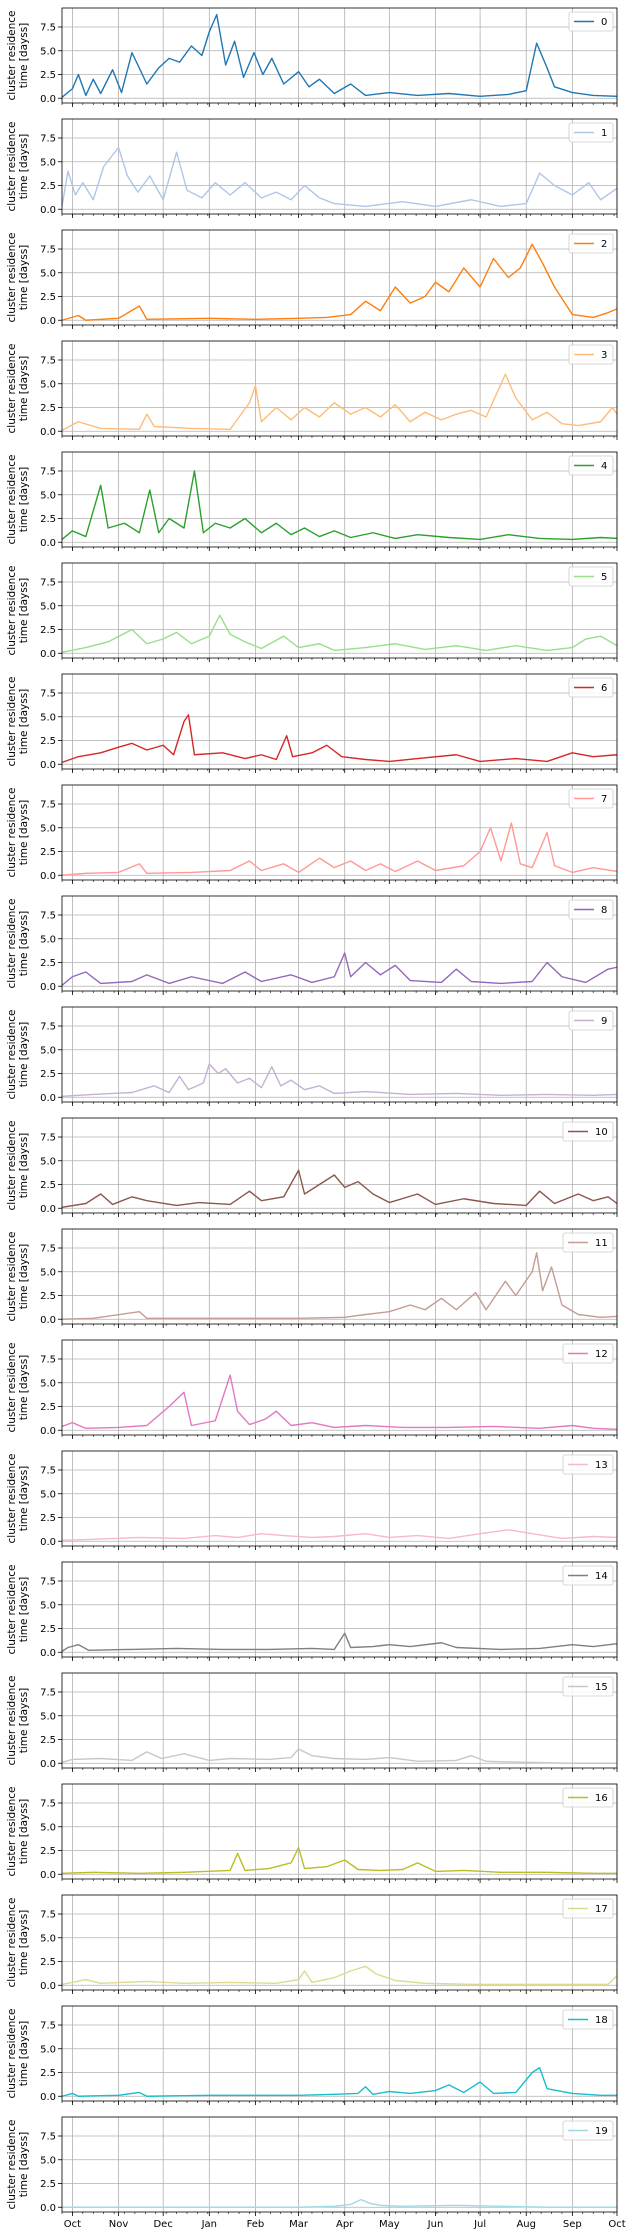  I want to click on legend-label: 4, so click(604, 466).